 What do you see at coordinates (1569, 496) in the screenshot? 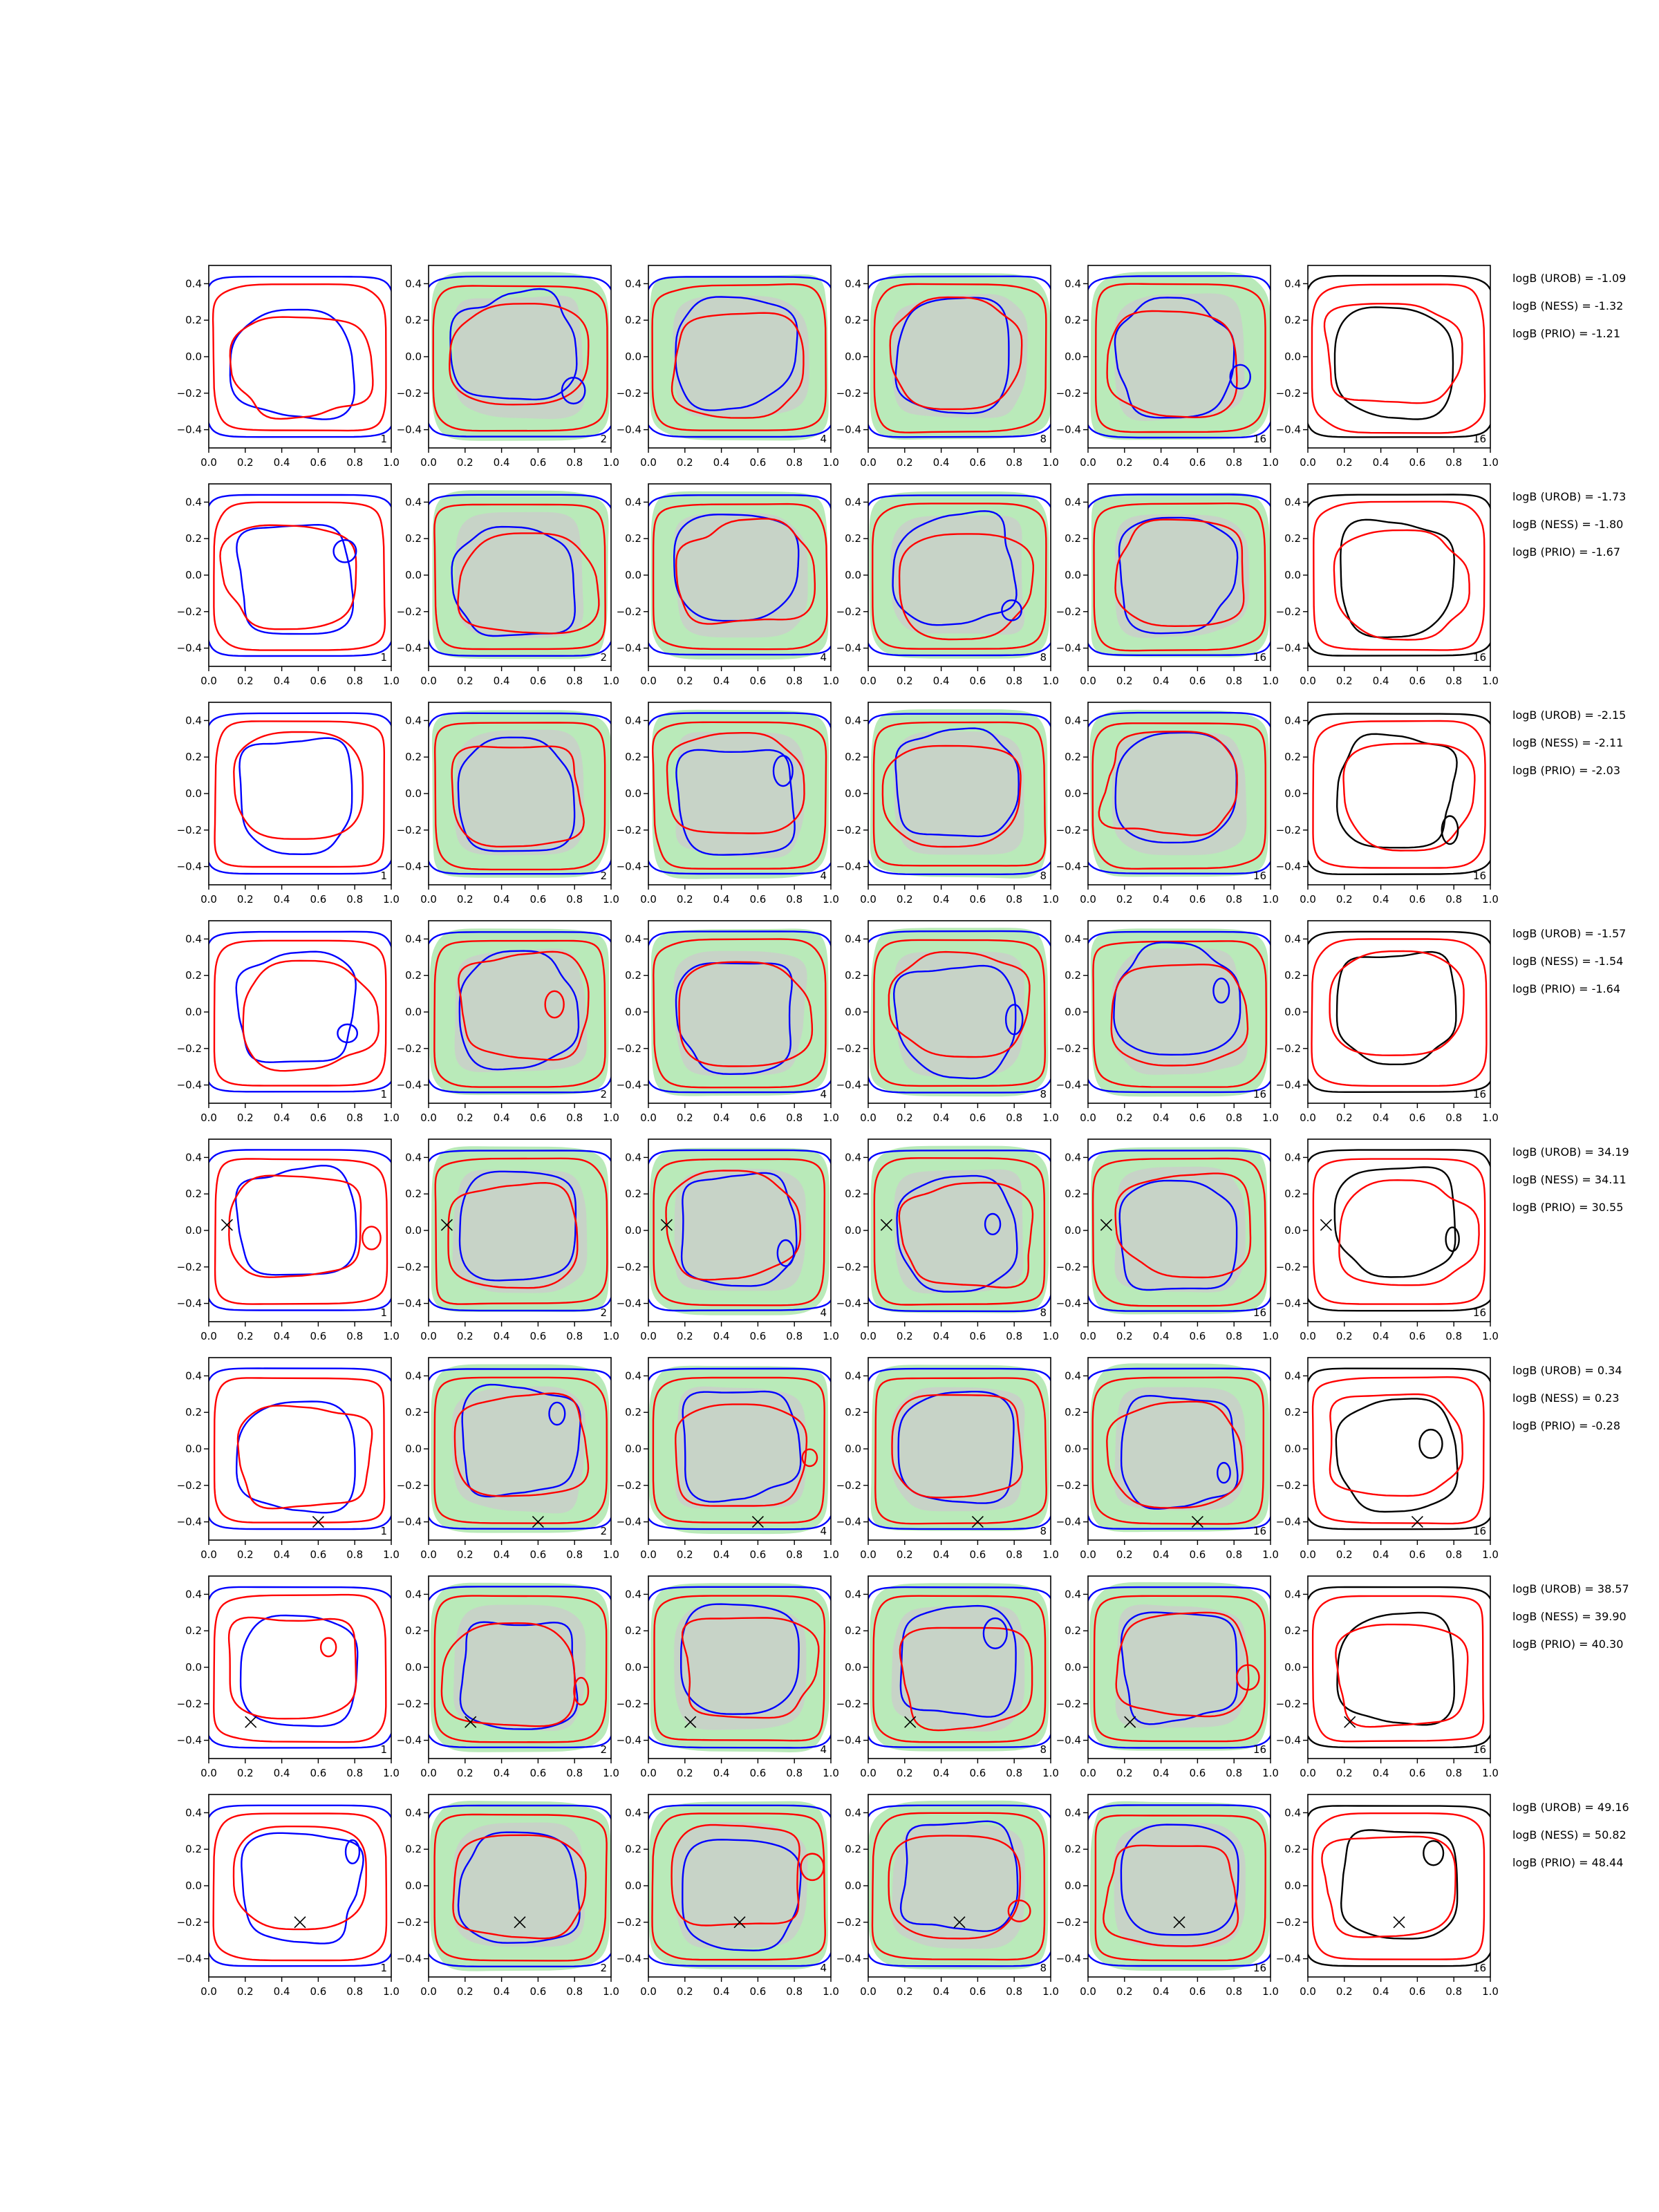
I see `bayes-factor-label: logB (UROB) = -1.73` at bounding box center [1569, 496].